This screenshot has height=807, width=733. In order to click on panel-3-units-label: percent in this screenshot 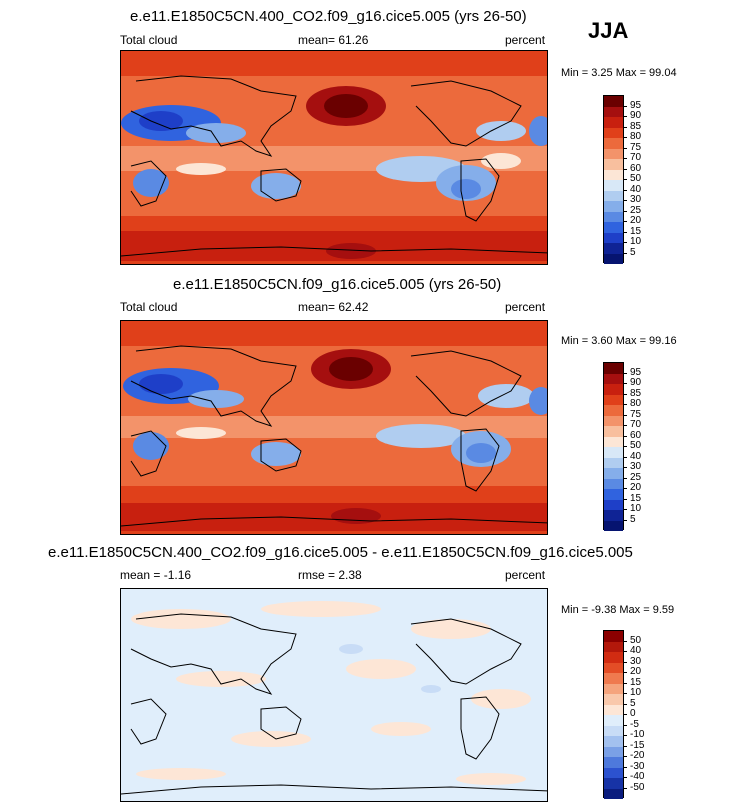, I will do `click(525, 575)`.